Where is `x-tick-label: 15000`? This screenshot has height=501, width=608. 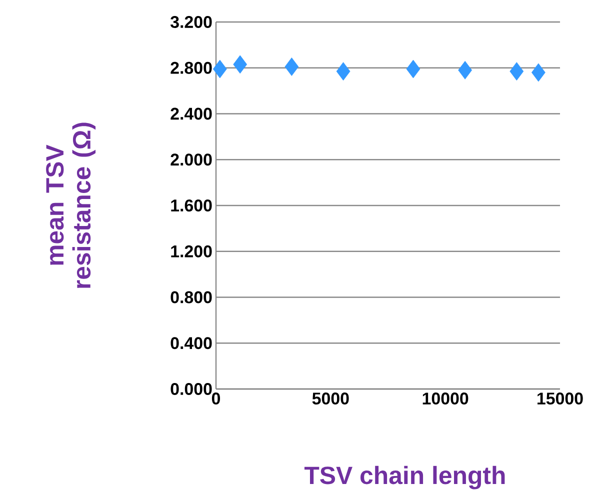
x-tick-label: 15000 is located at coordinates (560, 398).